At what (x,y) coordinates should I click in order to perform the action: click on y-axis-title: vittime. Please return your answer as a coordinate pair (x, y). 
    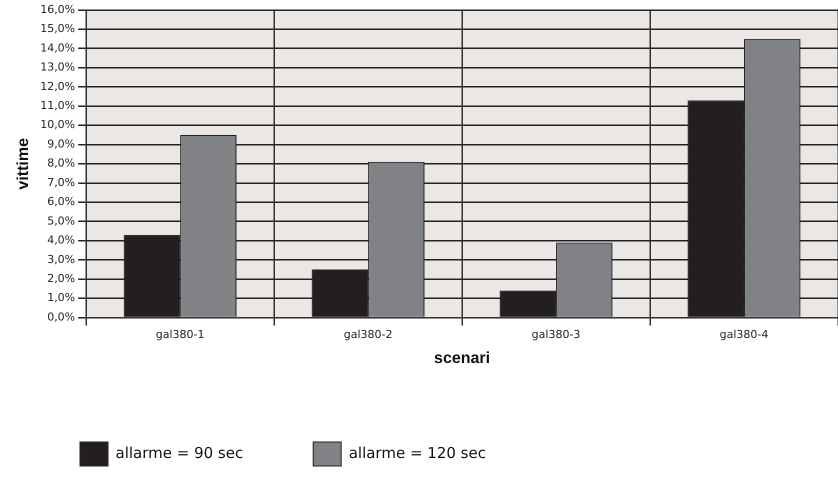
    Looking at the image, I should click on (23, 164).